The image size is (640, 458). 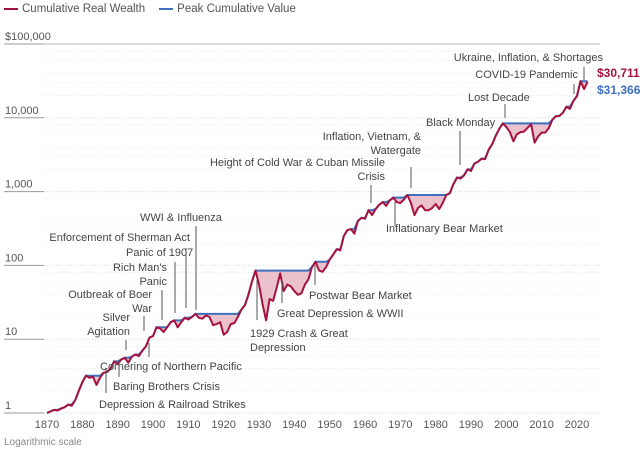 What do you see at coordinates (43, 442) in the screenshot?
I see `axis-note: Logarithmic scale` at bounding box center [43, 442].